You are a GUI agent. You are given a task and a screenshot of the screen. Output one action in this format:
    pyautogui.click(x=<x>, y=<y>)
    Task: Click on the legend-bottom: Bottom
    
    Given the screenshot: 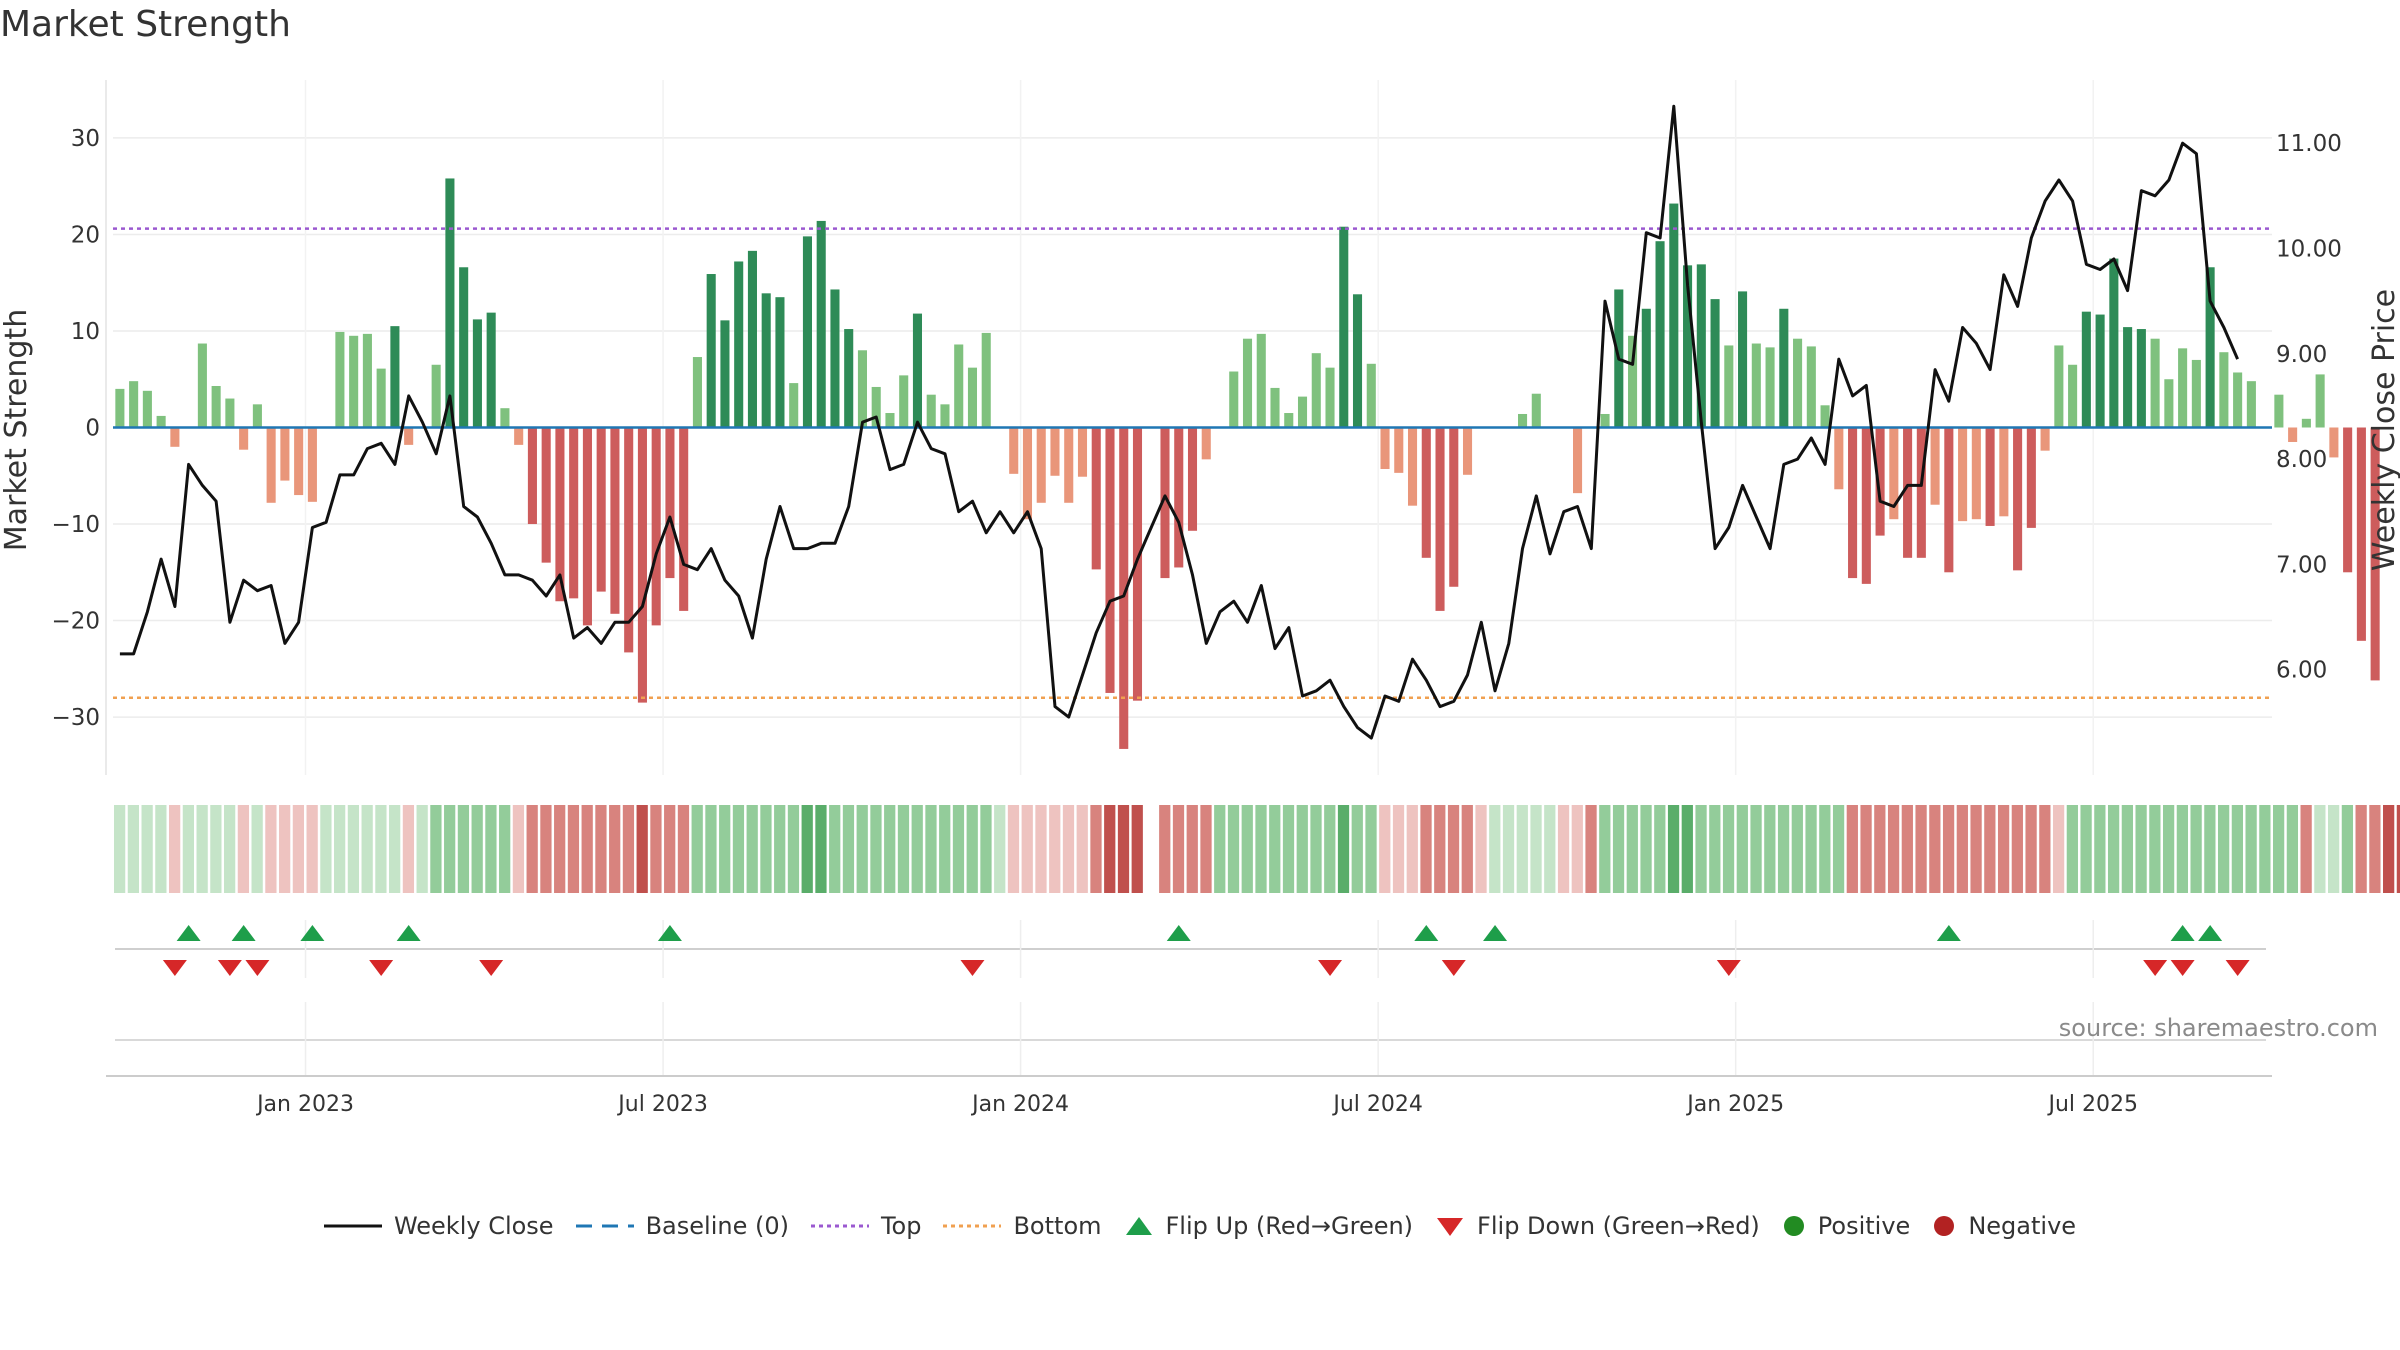 What is the action you would take?
    pyautogui.click(x=1022, y=1226)
    